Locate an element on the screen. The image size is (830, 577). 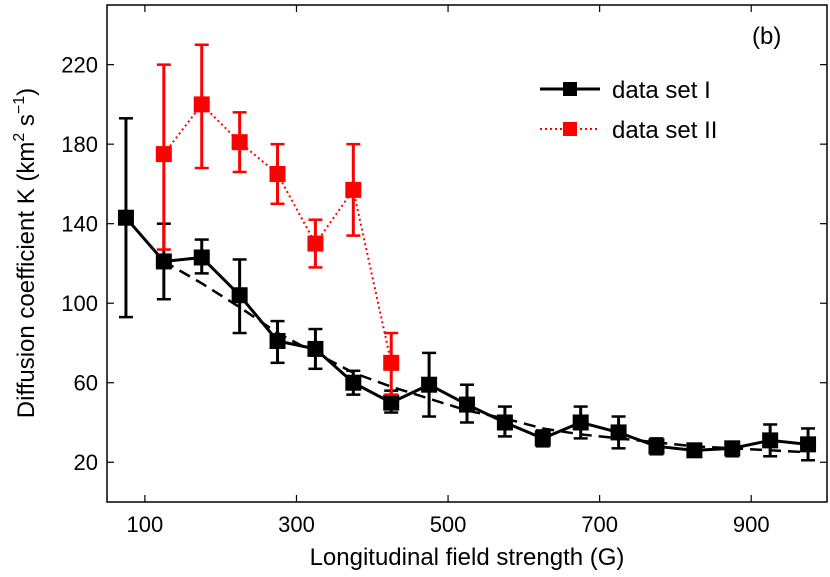
y-axis-title: Diffusion coefficient K (km2 s−1) is located at coordinates (25, 253).